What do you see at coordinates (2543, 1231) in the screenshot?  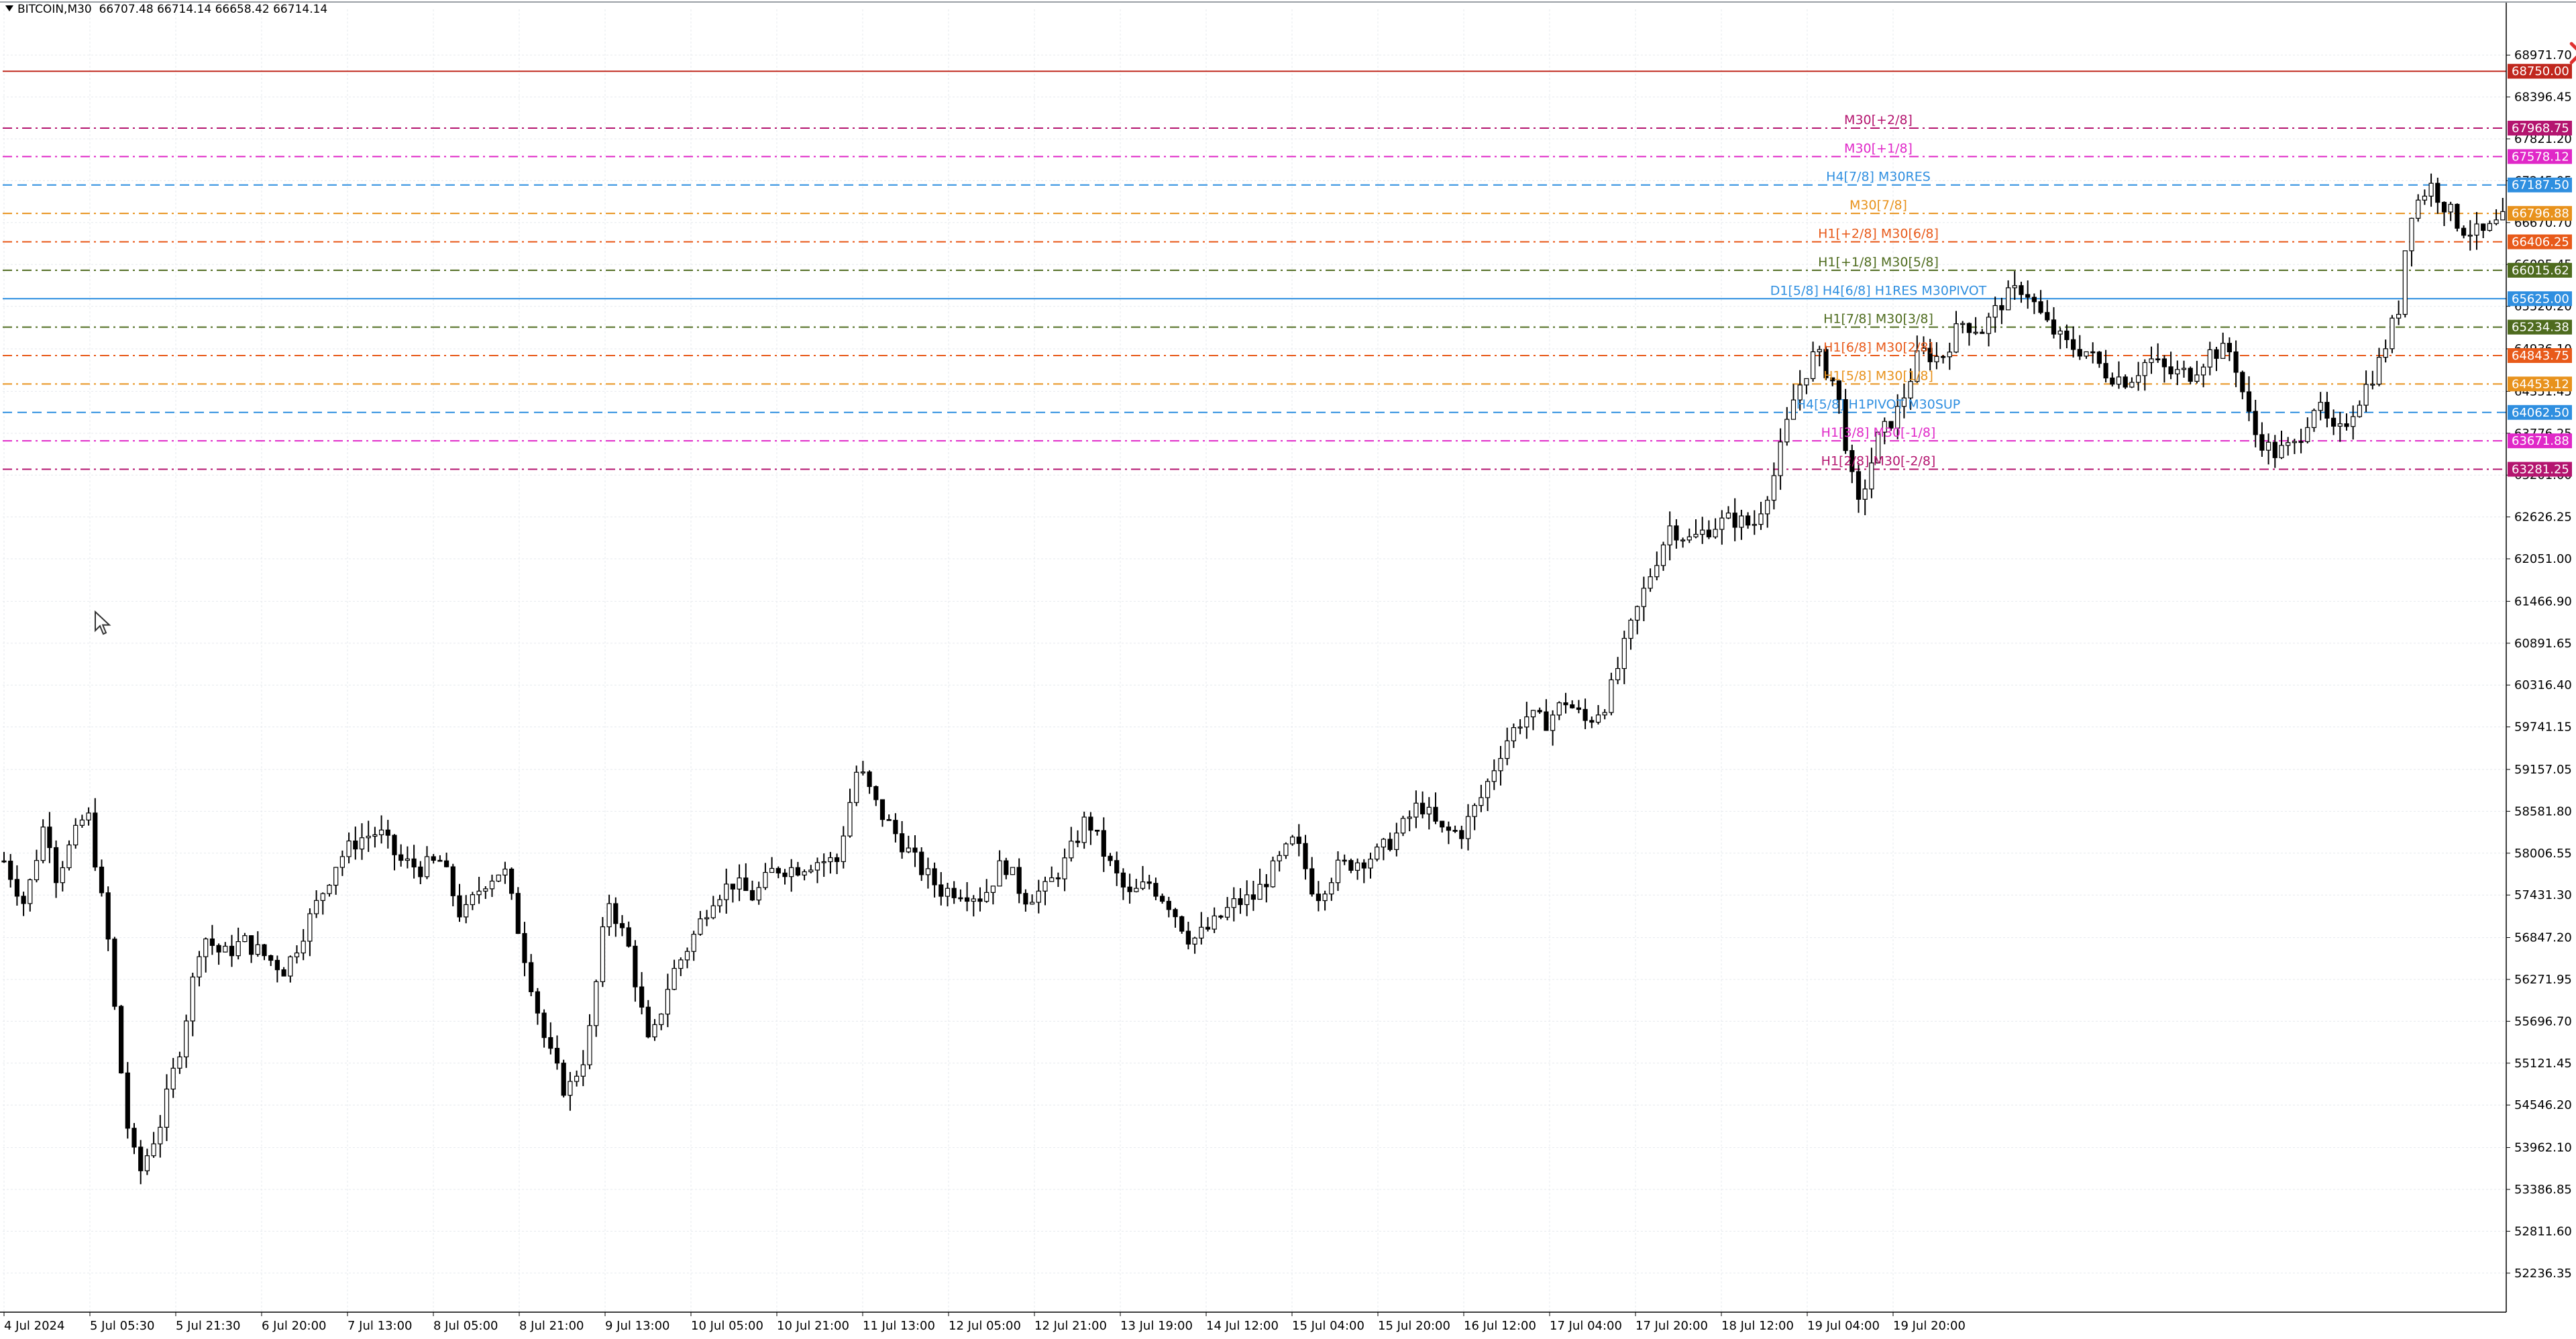 I see `y-tick-label: 52811.60` at bounding box center [2543, 1231].